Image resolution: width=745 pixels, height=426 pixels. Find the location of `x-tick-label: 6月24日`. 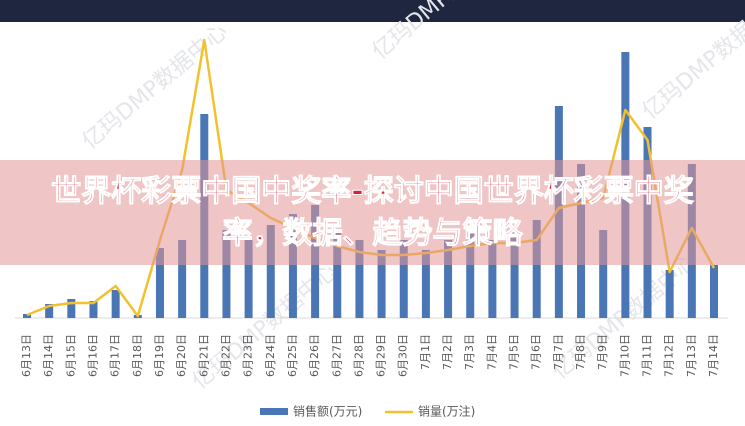

x-tick-label: 6月24日 is located at coordinates (270, 355).